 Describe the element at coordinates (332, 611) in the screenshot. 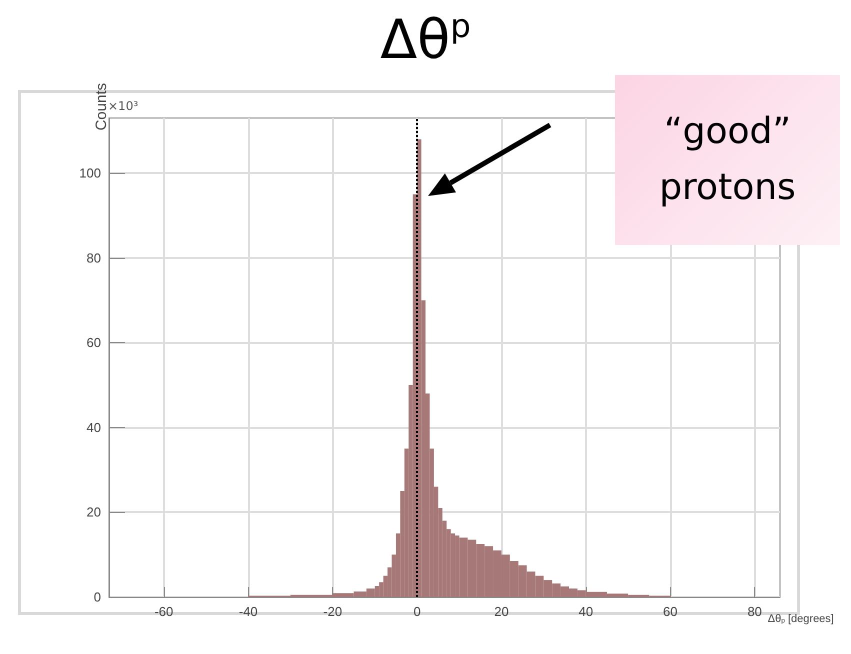

I see `x-tick-label: -20` at that location.